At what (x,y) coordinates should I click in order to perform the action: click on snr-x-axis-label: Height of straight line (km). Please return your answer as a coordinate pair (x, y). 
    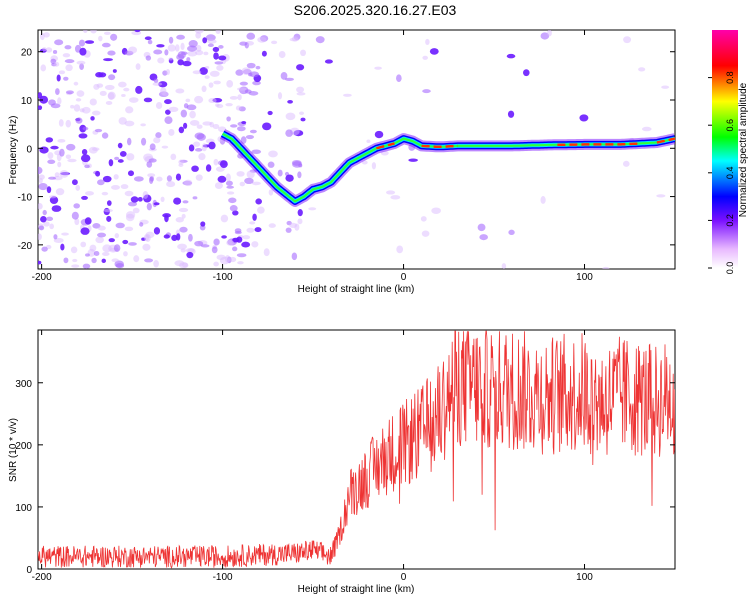
    Looking at the image, I should click on (356, 589).